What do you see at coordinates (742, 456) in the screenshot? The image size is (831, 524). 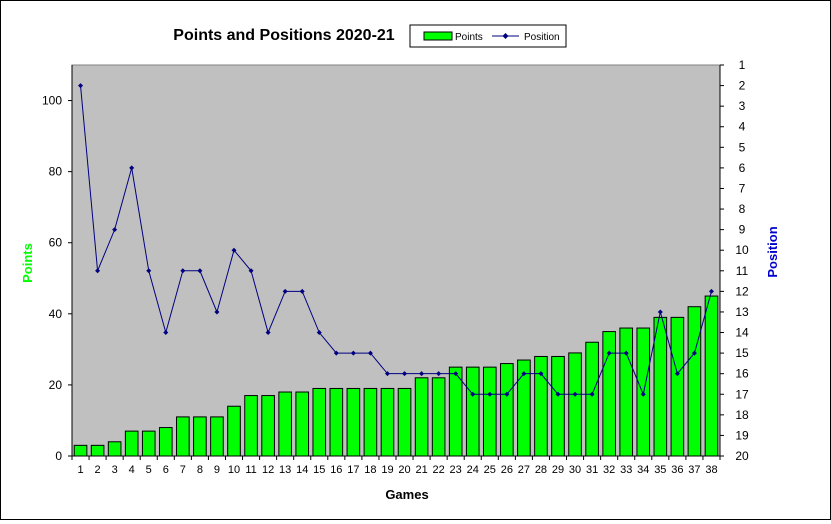 I see `right-tick-label-20: 20` at bounding box center [742, 456].